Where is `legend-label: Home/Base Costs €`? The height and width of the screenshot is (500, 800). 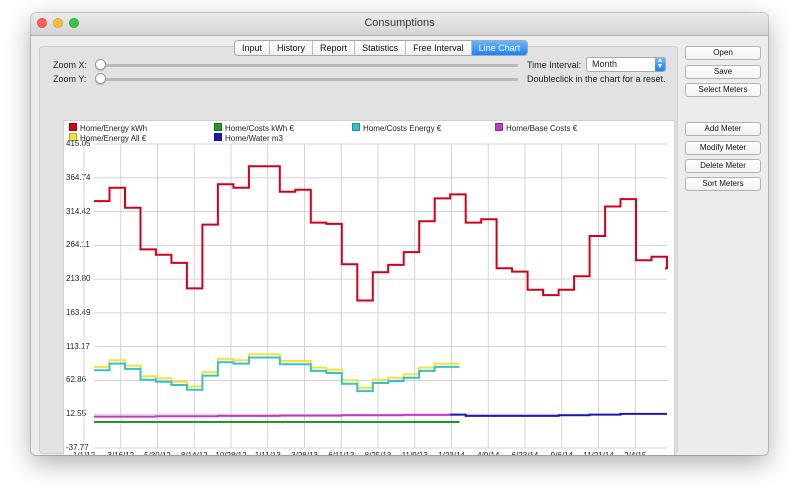 legend-label: Home/Base Costs € is located at coordinates (542, 128).